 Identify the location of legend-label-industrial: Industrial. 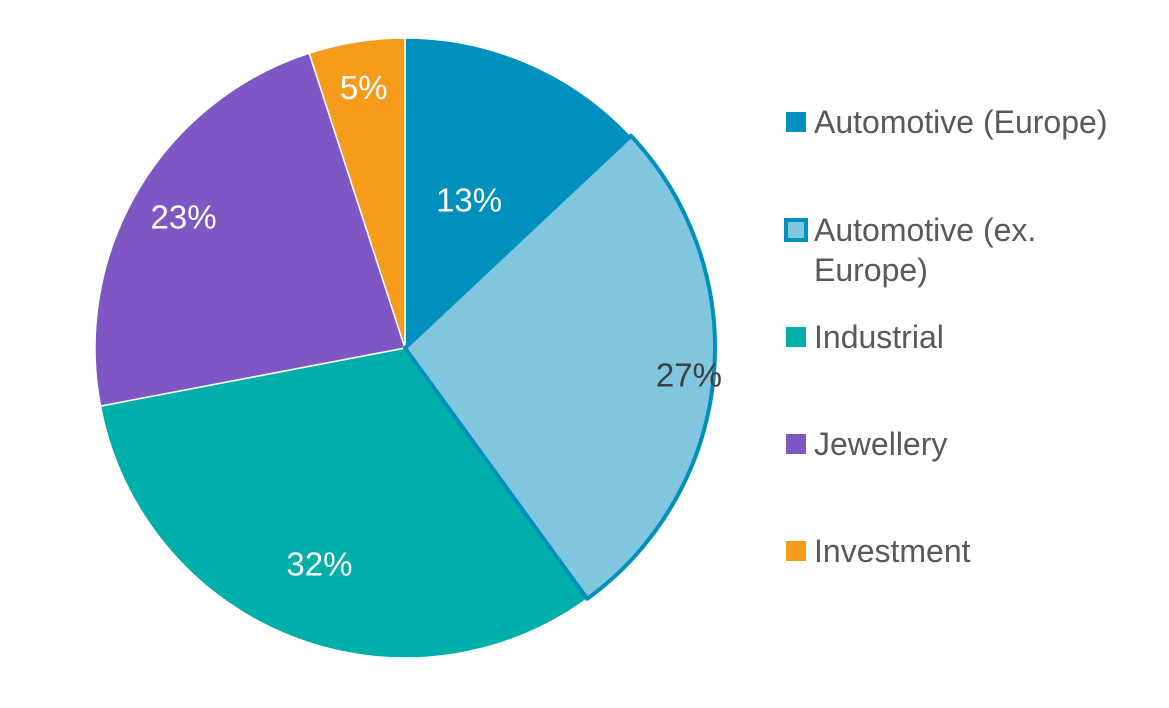
(879, 337).